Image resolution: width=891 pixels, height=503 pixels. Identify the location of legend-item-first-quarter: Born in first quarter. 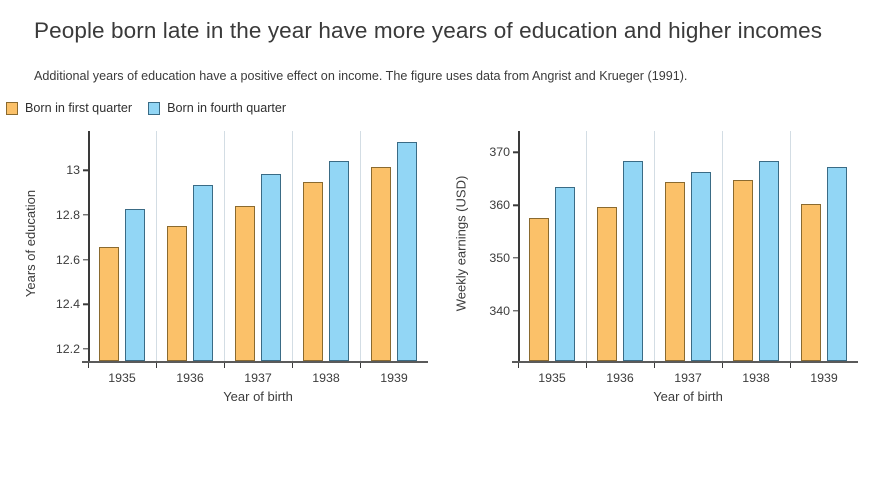
(69, 108).